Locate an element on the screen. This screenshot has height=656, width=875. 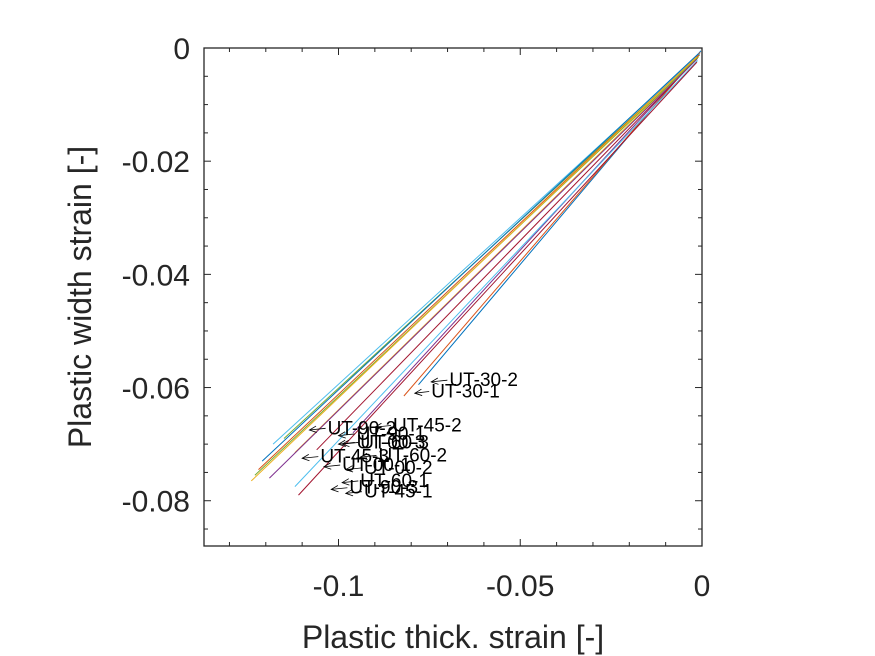
annotation-label-6: UT-60-3 is located at coordinates (394, 442).